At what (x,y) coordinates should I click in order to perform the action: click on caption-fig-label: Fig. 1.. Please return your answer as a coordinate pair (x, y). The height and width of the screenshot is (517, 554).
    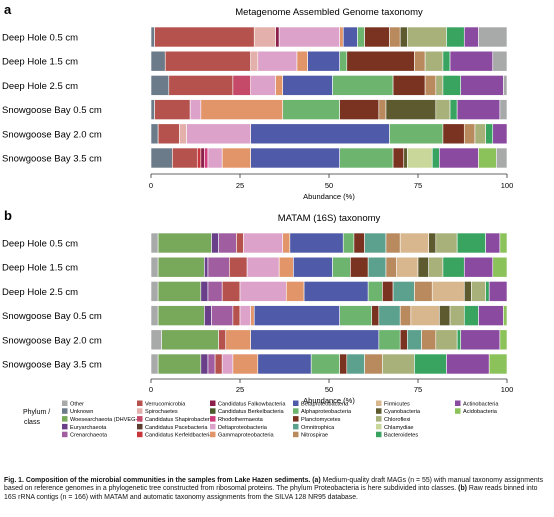
    Looking at the image, I should click on (14, 480).